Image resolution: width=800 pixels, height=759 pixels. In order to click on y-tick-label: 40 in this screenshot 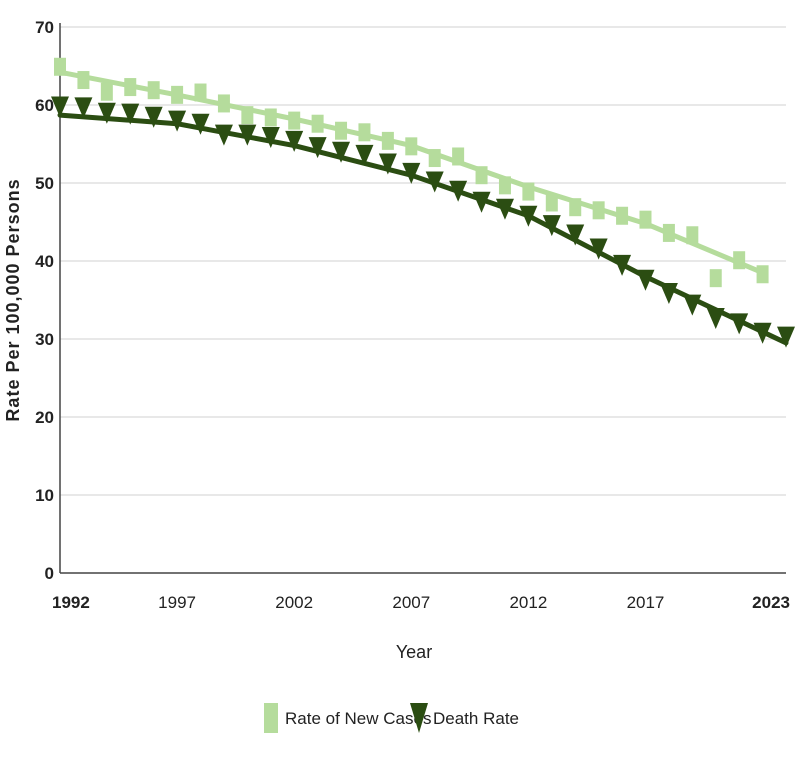, I will do `click(44, 261)`.